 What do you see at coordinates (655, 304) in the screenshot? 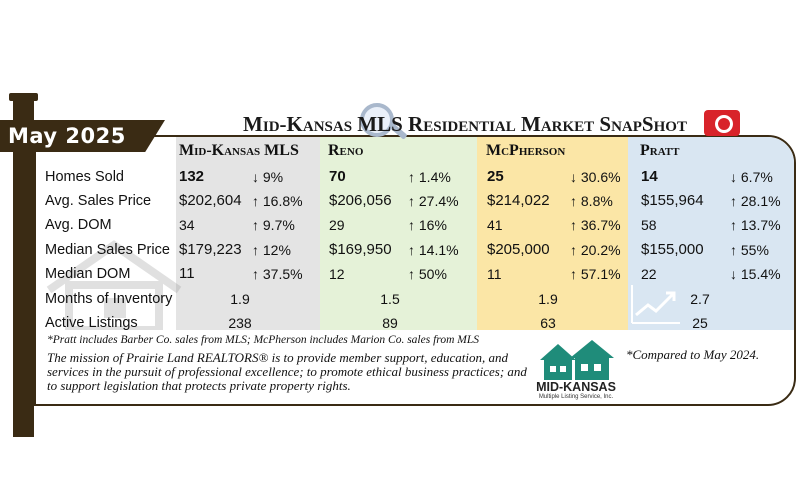
I see `trend-up-icon` at bounding box center [655, 304].